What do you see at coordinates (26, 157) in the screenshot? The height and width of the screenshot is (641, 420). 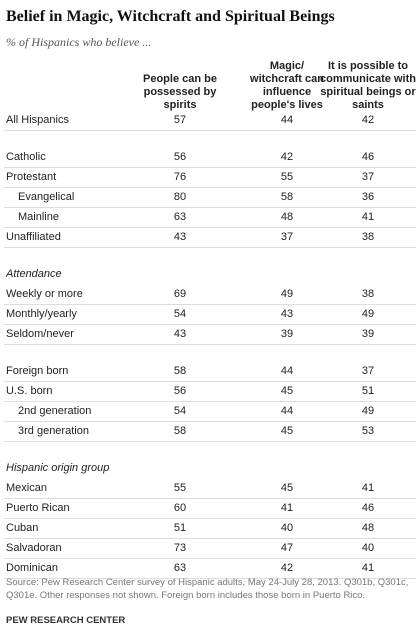 I see `row-label: Catholic` at bounding box center [26, 157].